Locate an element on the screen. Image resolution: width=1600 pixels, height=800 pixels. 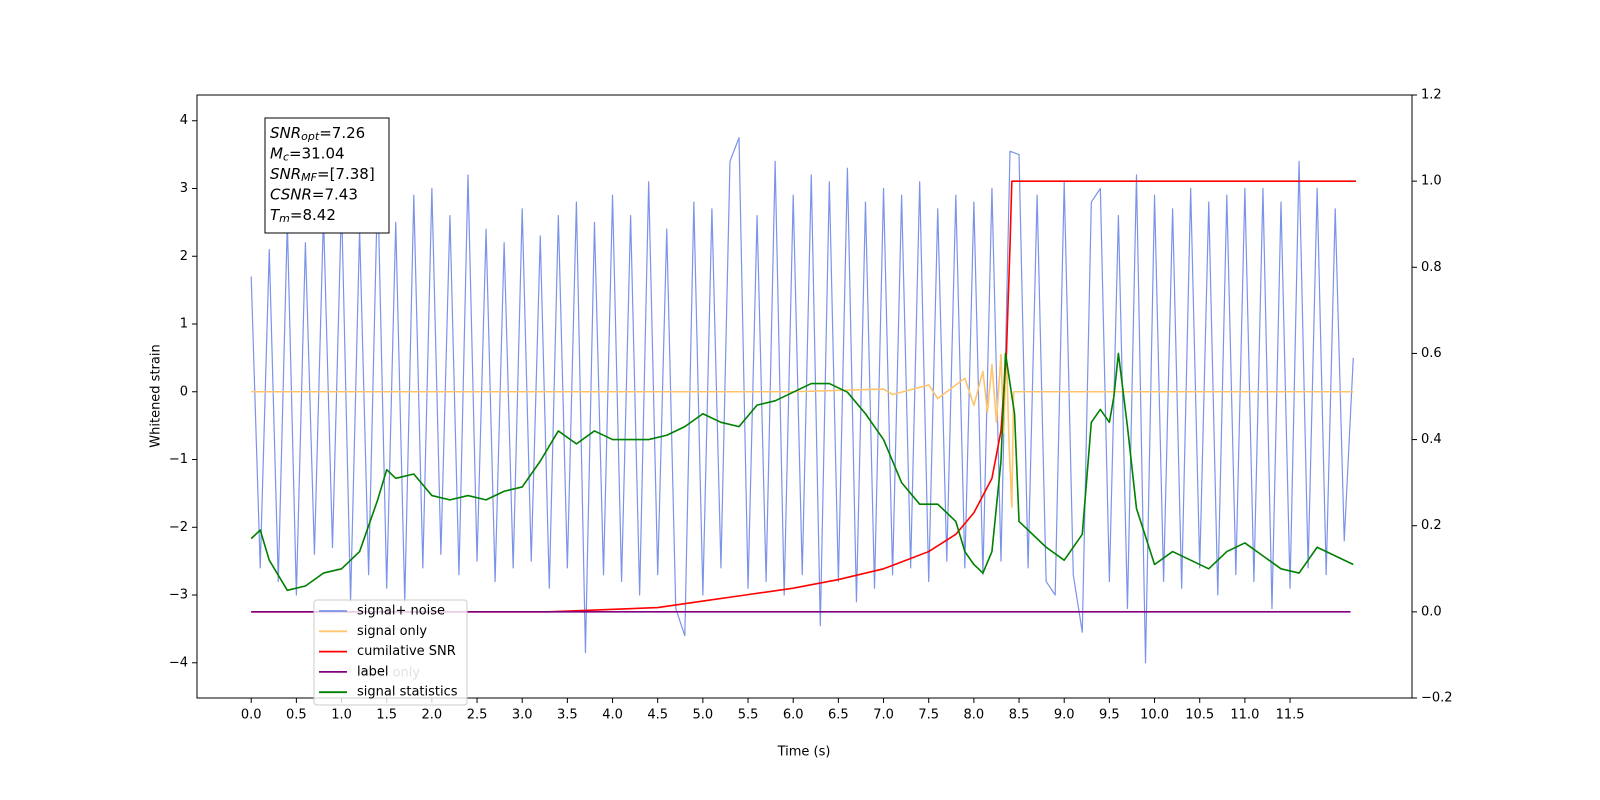
x-tick-label: 2.0 is located at coordinates (432, 715).